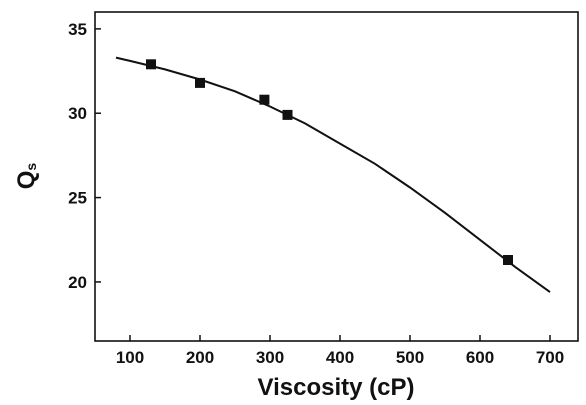 This screenshot has height=405, width=586. What do you see at coordinates (480, 357) in the screenshot?
I see `x-tick-label: 600` at bounding box center [480, 357].